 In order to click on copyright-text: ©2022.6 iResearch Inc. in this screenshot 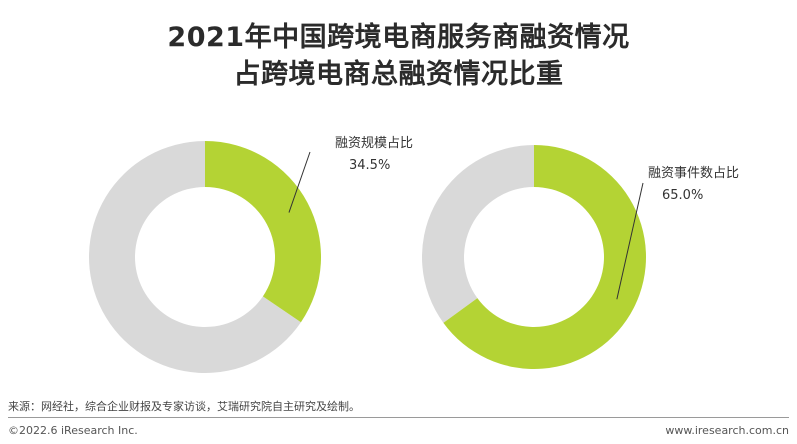, I will do `click(73, 430)`.